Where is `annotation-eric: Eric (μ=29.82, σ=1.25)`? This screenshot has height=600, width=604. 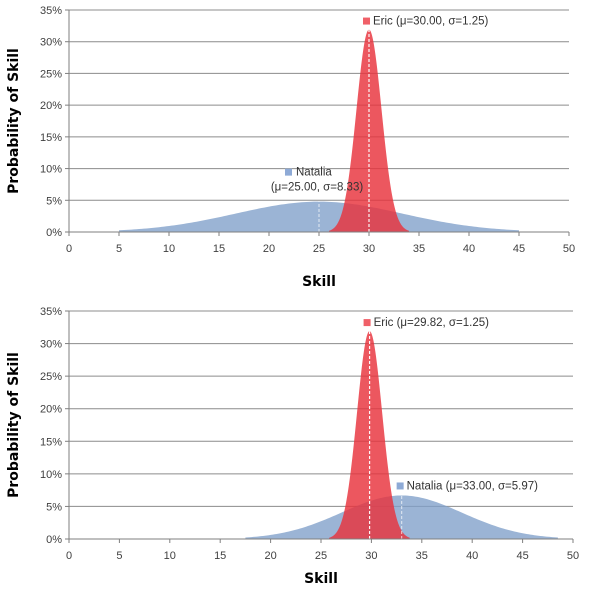 annotation-eric: Eric (μ=29.82, σ=1.25) is located at coordinates (432, 323).